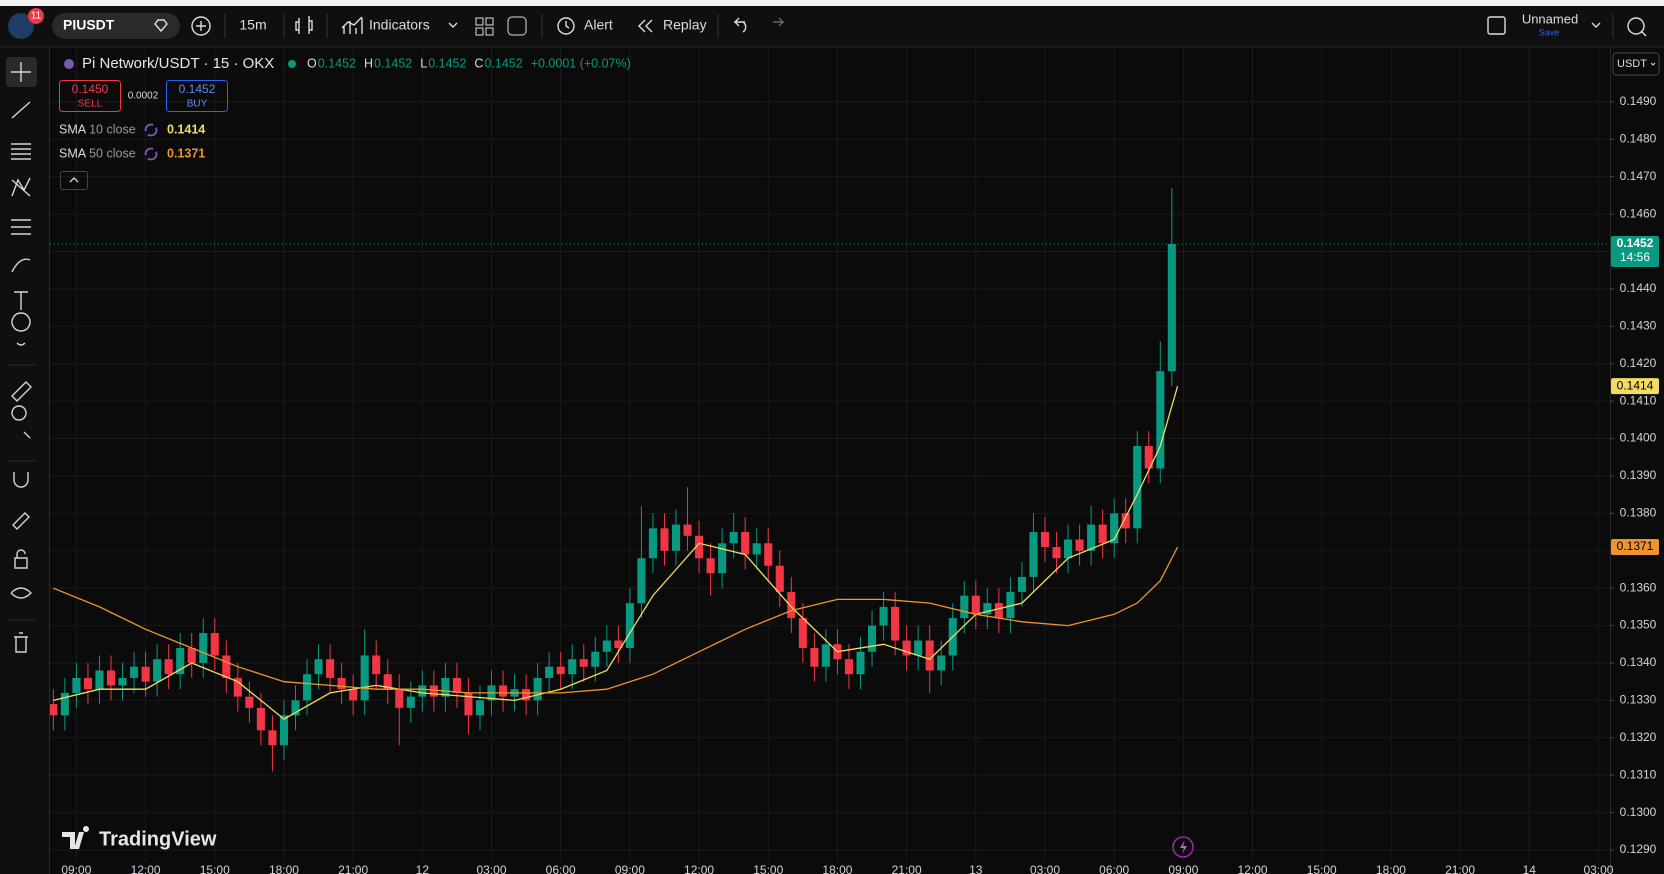  Describe the element at coordinates (616, 620) in the screenshot. I see `sma-line` at that location.